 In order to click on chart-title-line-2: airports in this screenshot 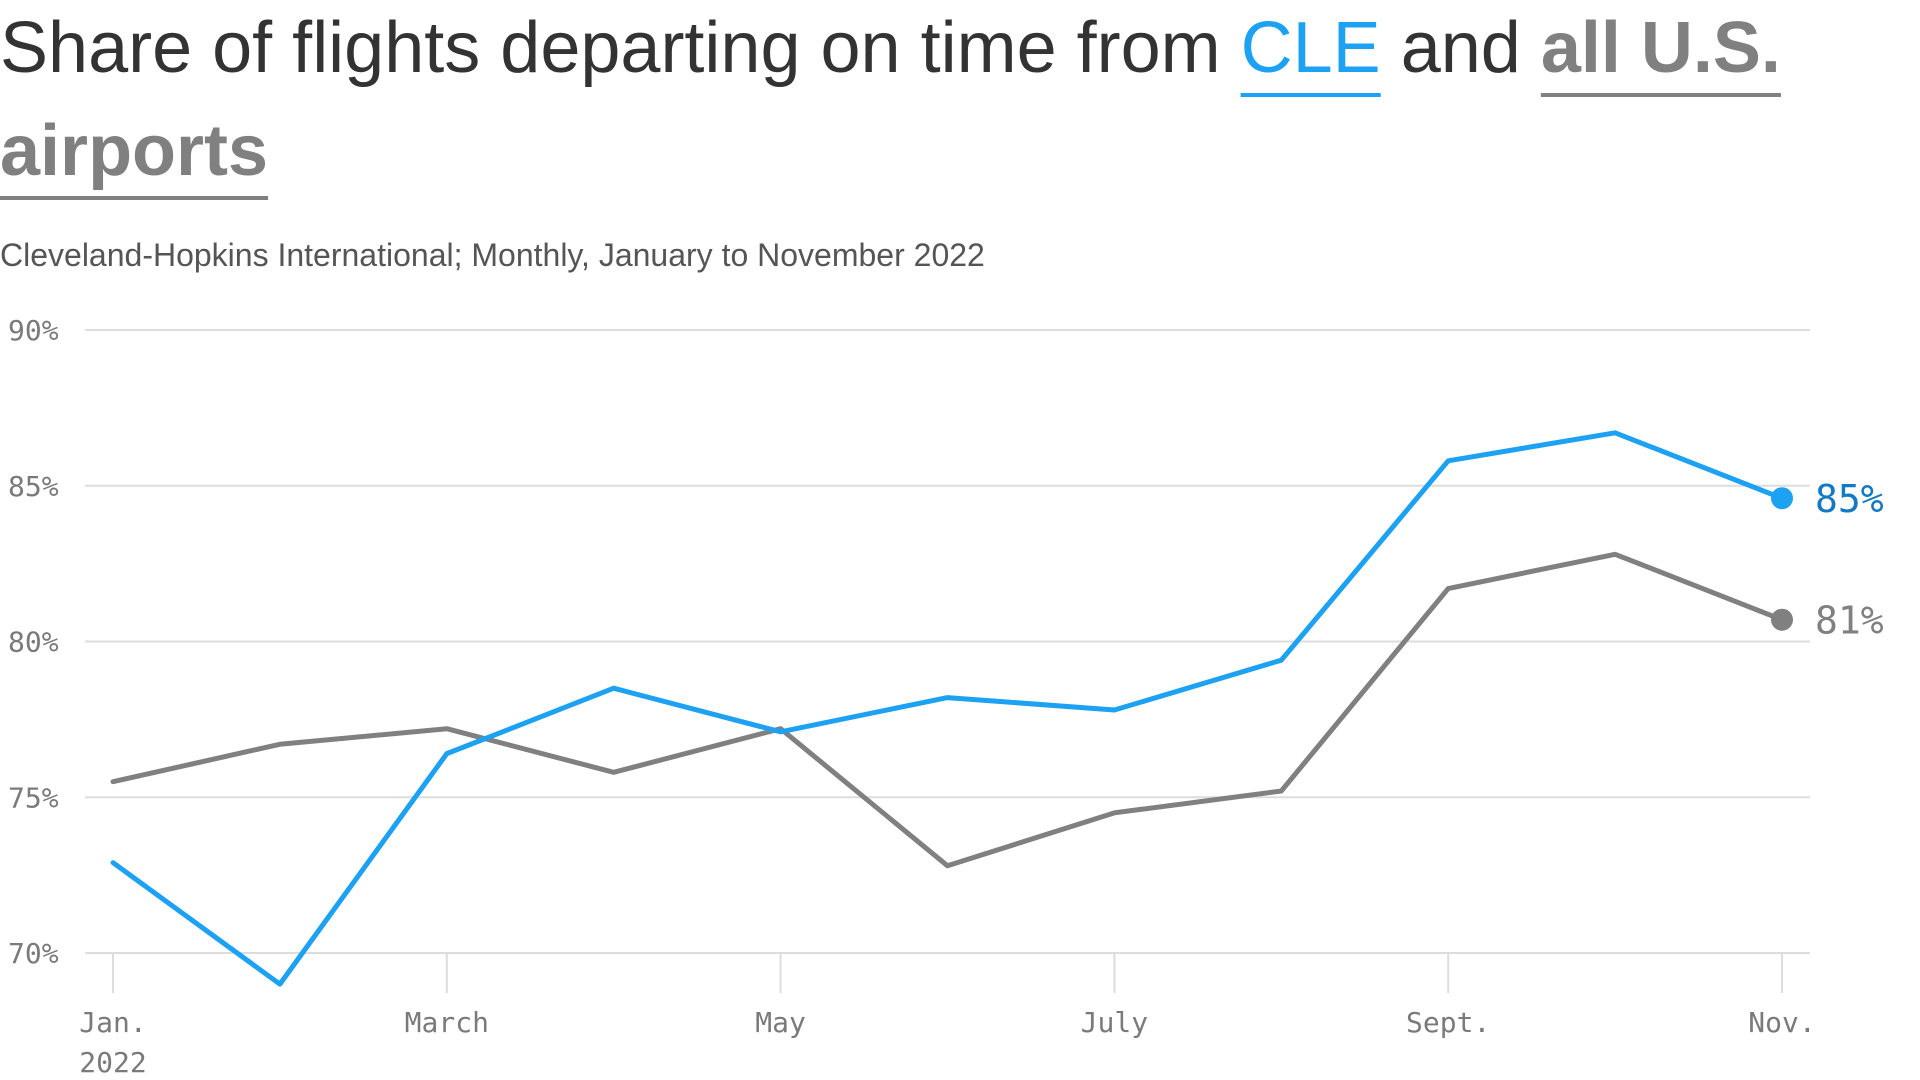, I will do `click(134, 151)`.